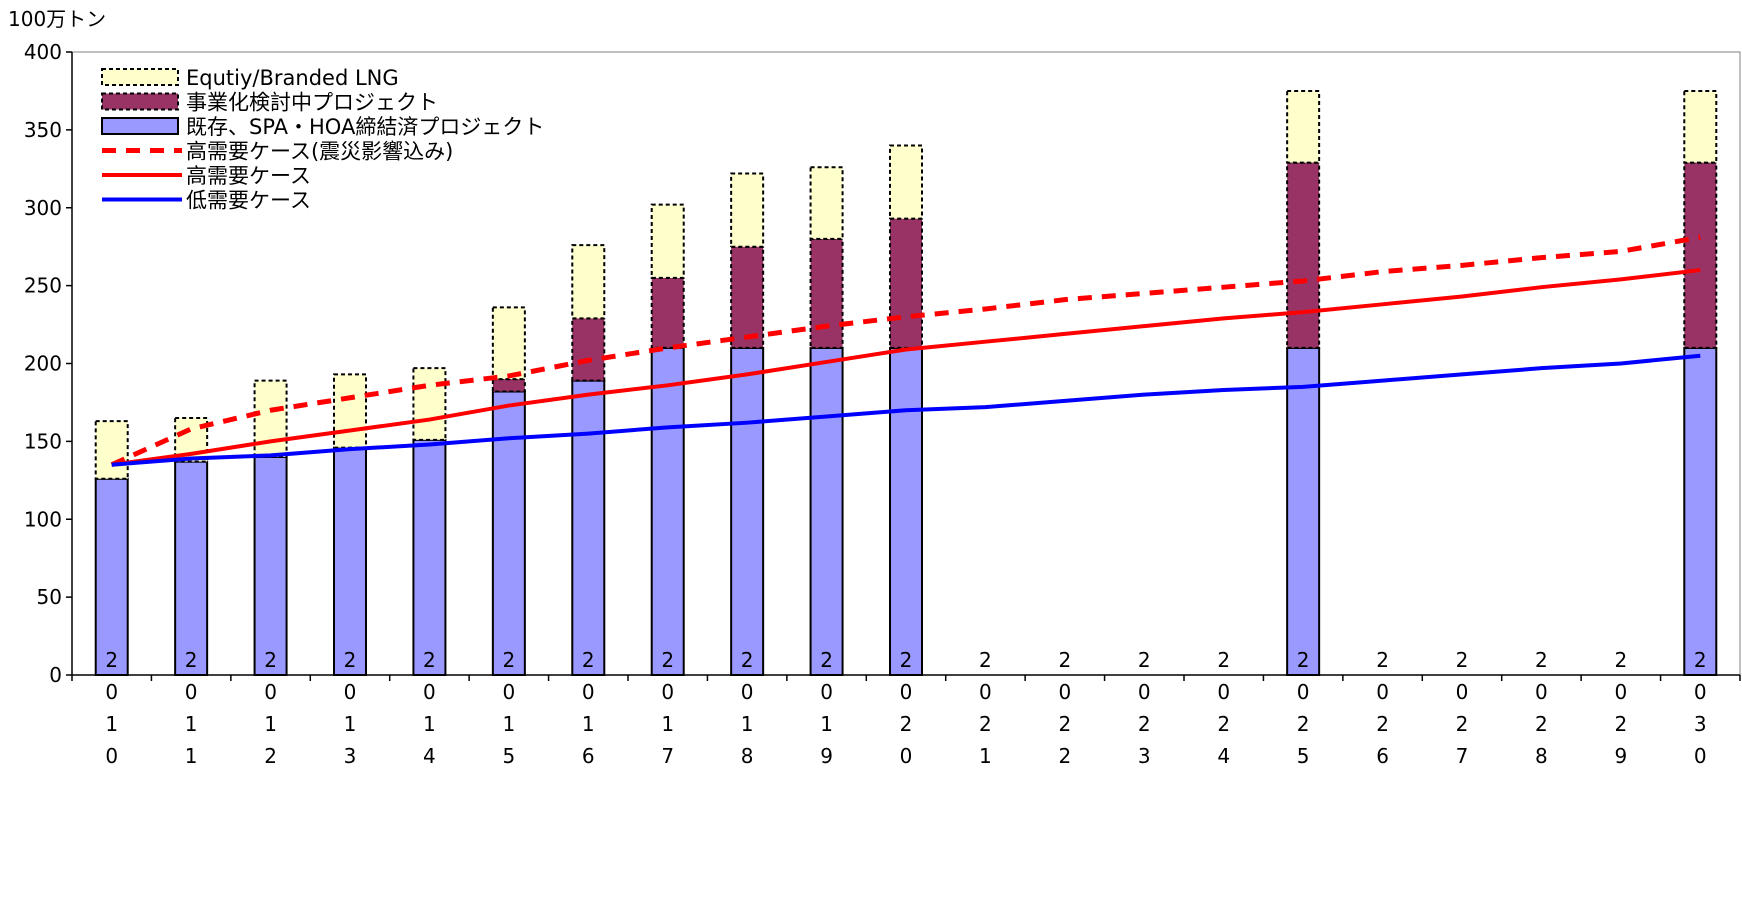  Describe the element at coordinates (43, 208) in the screenshot. I see `y-tick-label: 300` at that location.